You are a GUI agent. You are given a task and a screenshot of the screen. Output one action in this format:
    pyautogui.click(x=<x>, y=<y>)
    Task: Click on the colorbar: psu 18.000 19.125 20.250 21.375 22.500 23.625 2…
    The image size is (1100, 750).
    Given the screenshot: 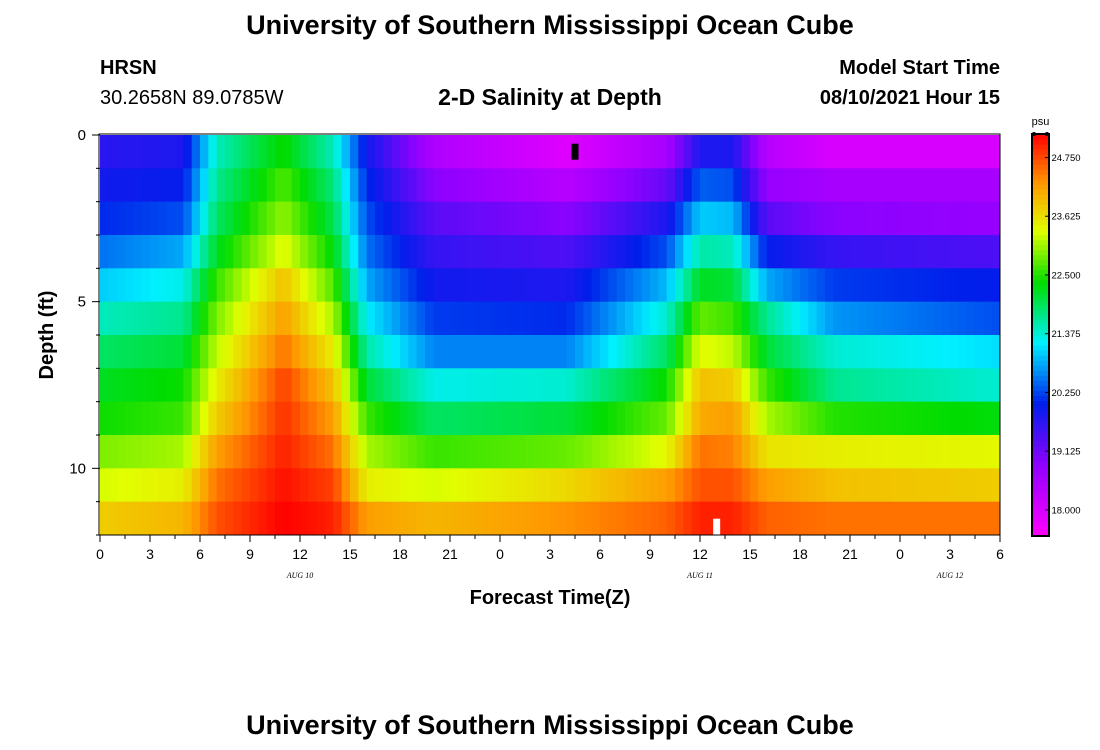 What is the action you would take?
    pyautogui.click(x=1056, y=326)
    